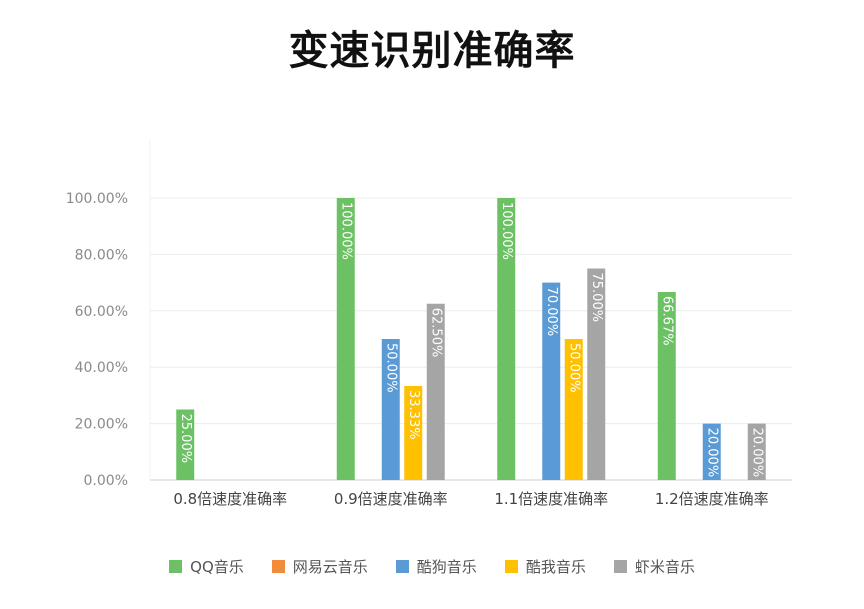 Image resolution: width=864 pixels, height=609 pixels. Describe the element at coordinates (230, 499) in the screenshot. I see `x-tick-label: 0.8倍速度准确率` at that location.